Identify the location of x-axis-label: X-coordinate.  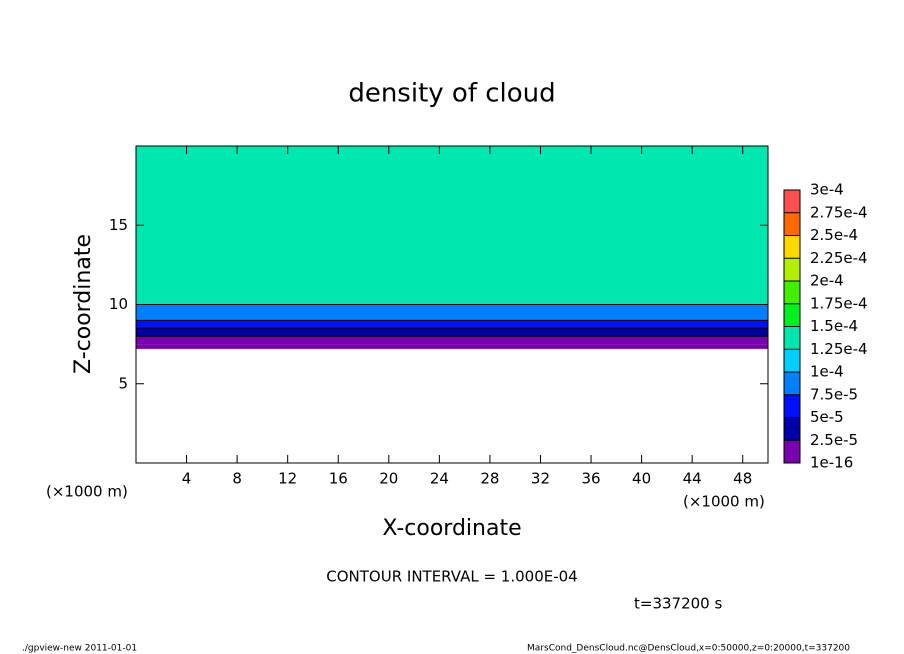
(451, 528).